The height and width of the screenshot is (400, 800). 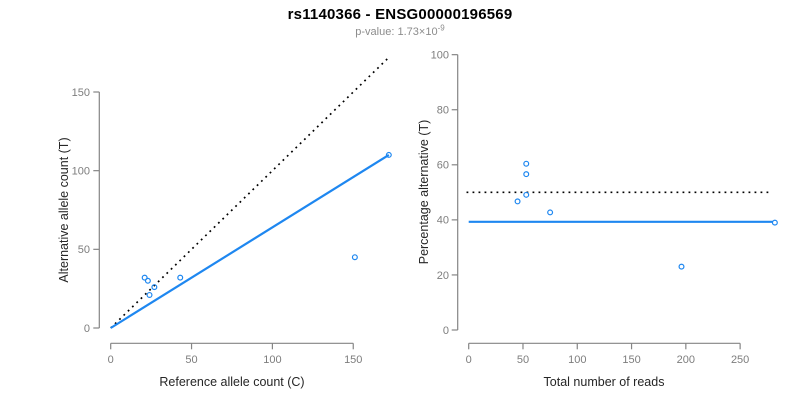 What do you see at coordinates (441, 28) in the screenshot?
I see `pvalue-exponent: -9` at bounding box center [441, 28].